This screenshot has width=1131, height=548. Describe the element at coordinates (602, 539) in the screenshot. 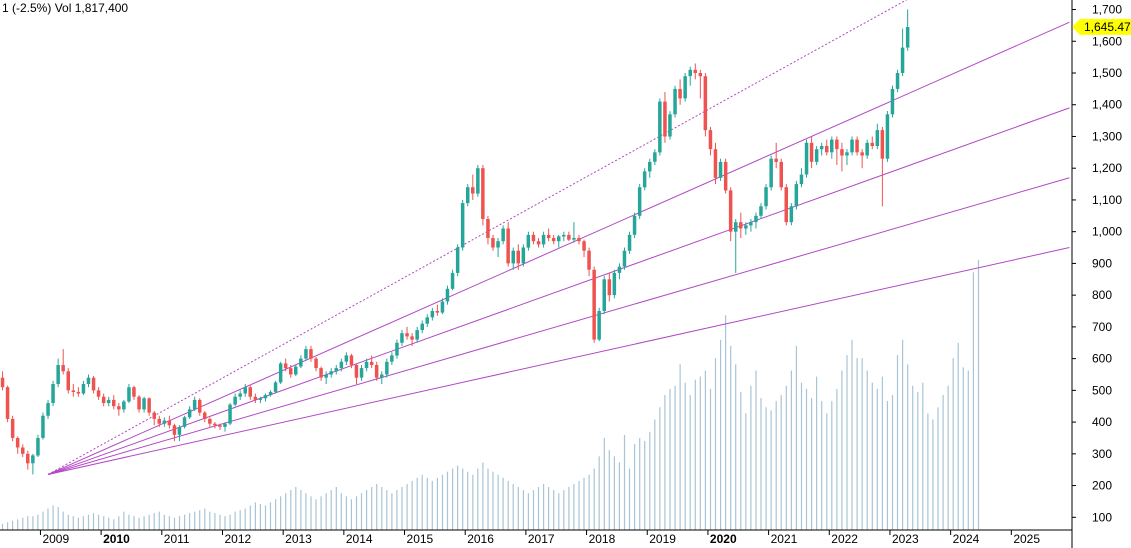

I see `x-tick-label: 2018` at that location.